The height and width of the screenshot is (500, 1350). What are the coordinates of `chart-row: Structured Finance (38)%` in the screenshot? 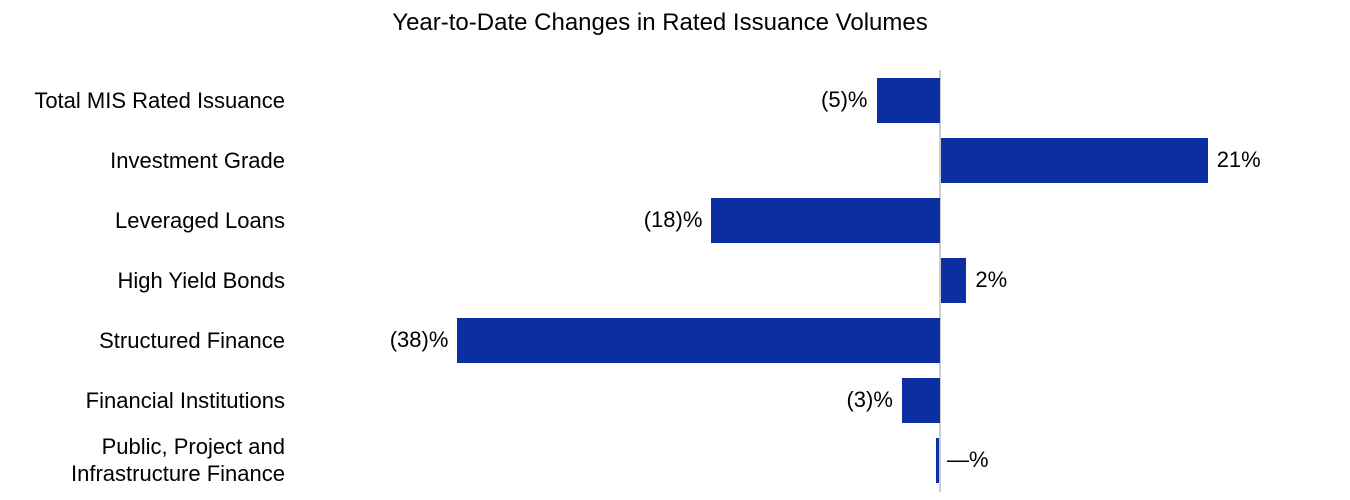 It's located at (675, 340).